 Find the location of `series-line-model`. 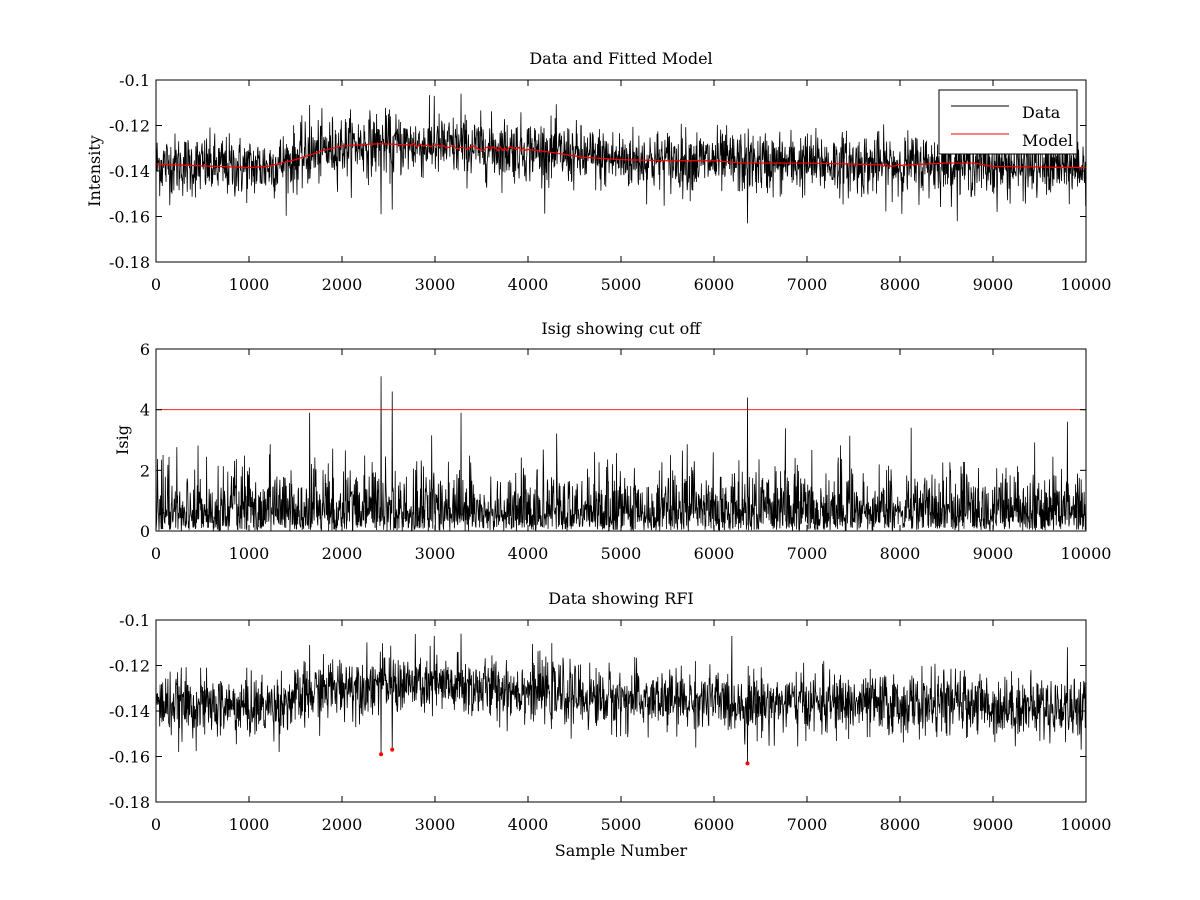

series-line-model is located at coordinates (621, 155).